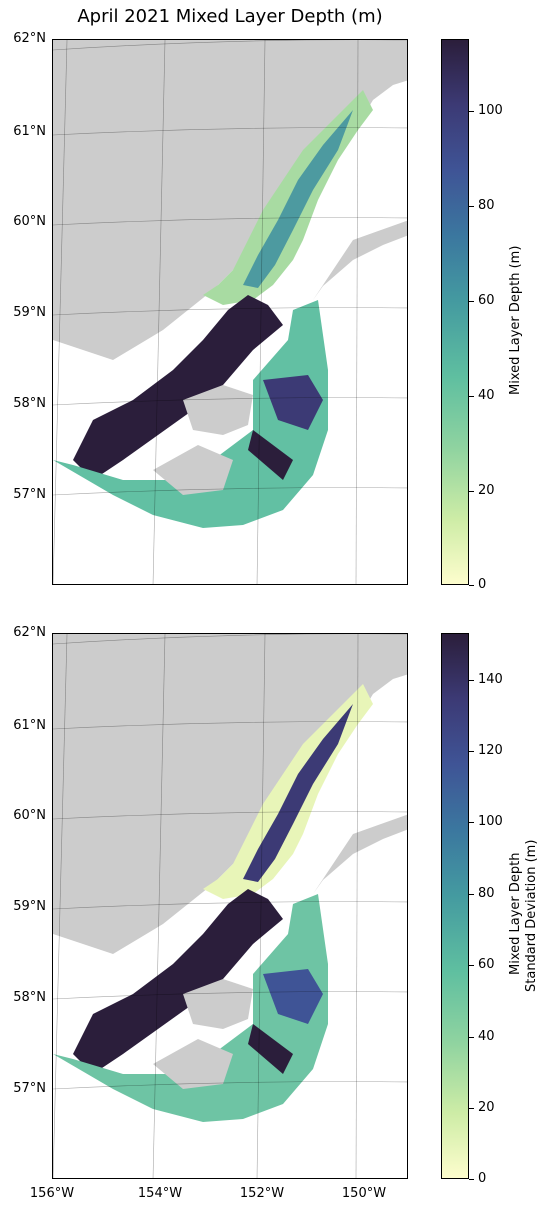  I want to click on lon-label: 156°W, so click(52, 1193).